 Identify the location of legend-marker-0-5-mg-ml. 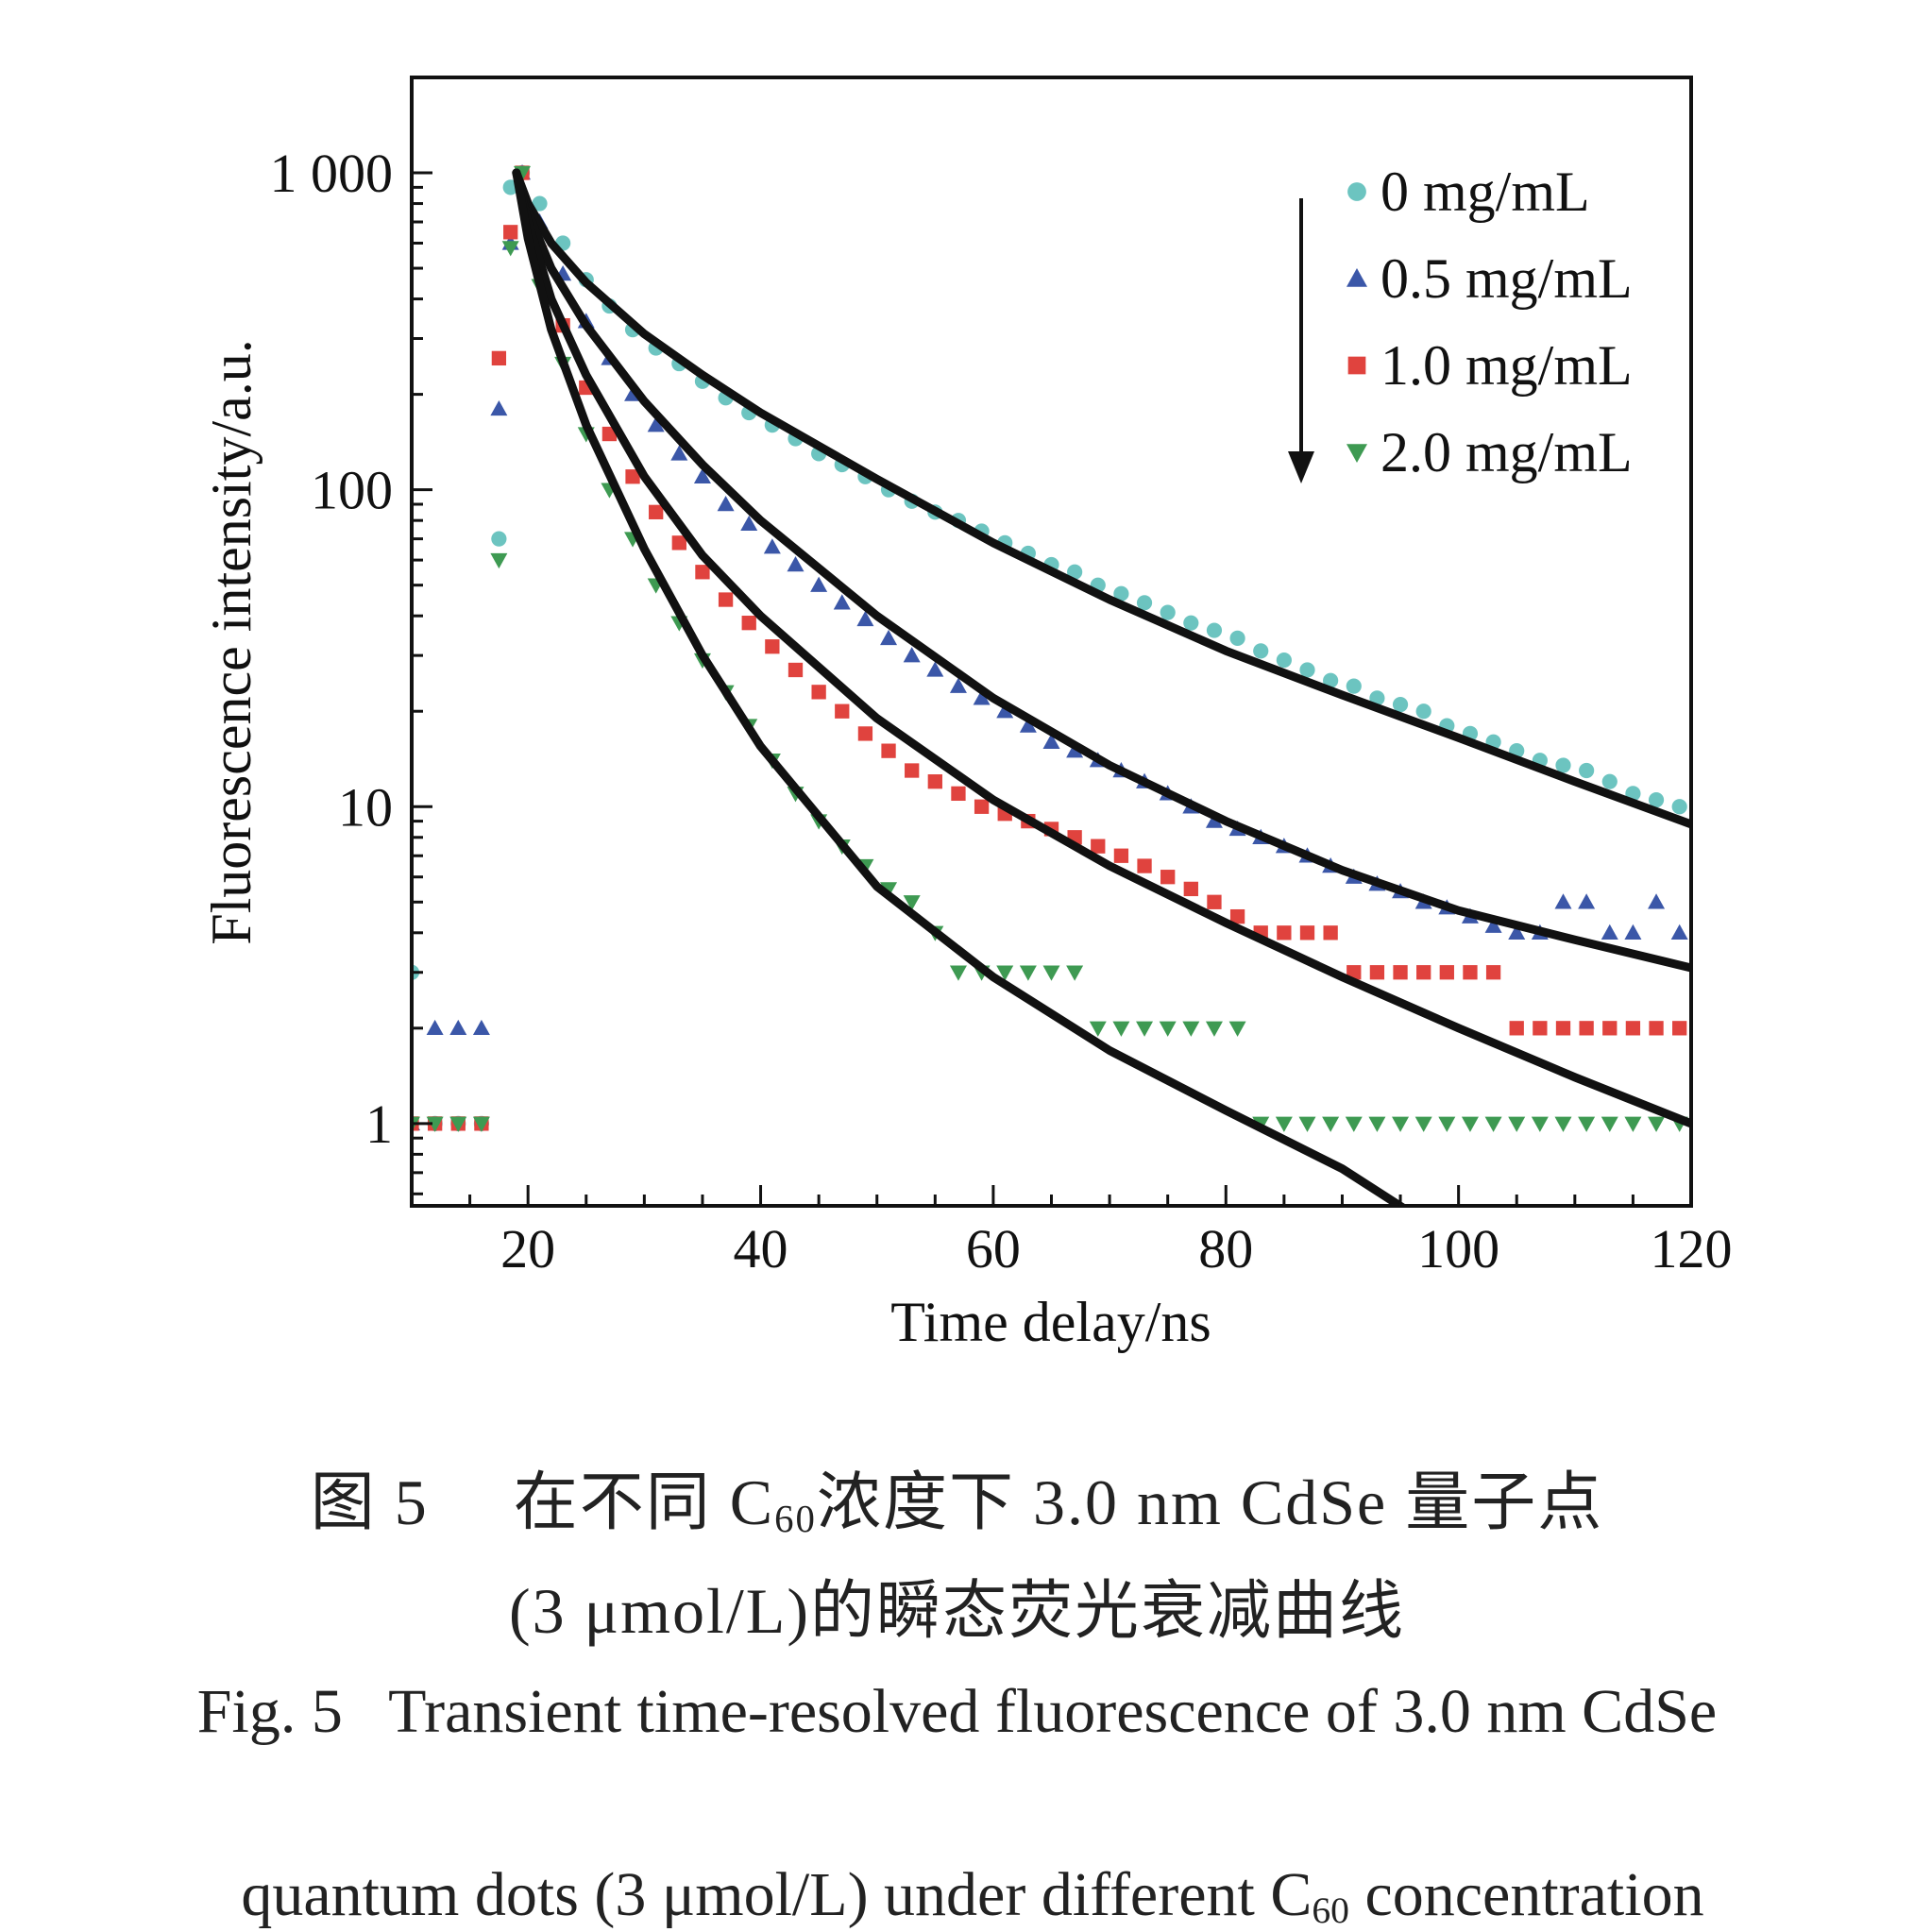
(1357, 277).